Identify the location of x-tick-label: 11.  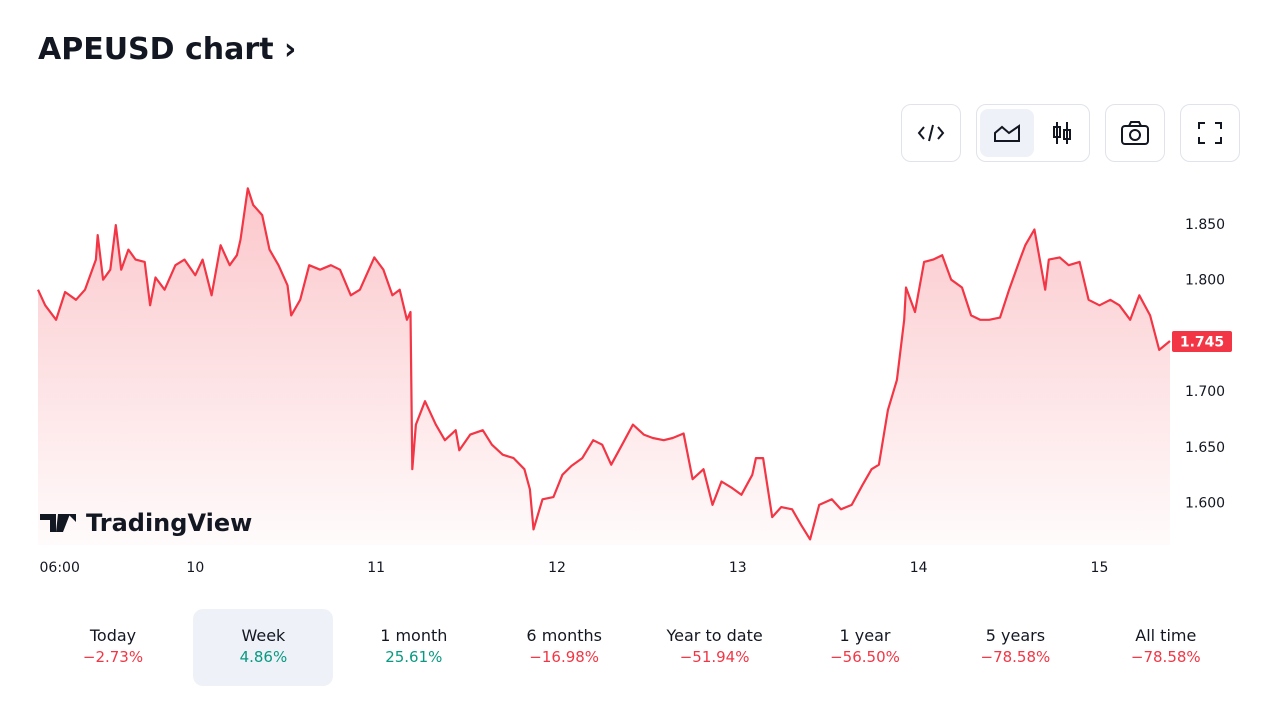
(376, 568).